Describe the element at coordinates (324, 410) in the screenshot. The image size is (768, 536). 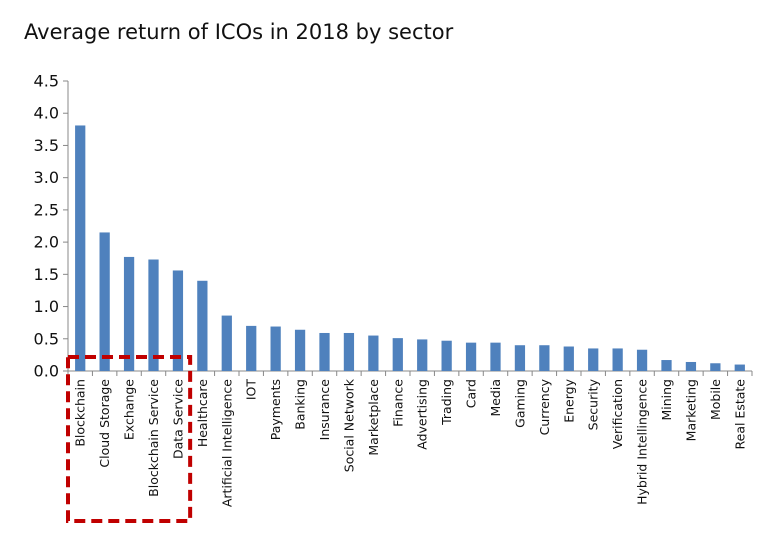
I see `category-label: Insurance` at that location.